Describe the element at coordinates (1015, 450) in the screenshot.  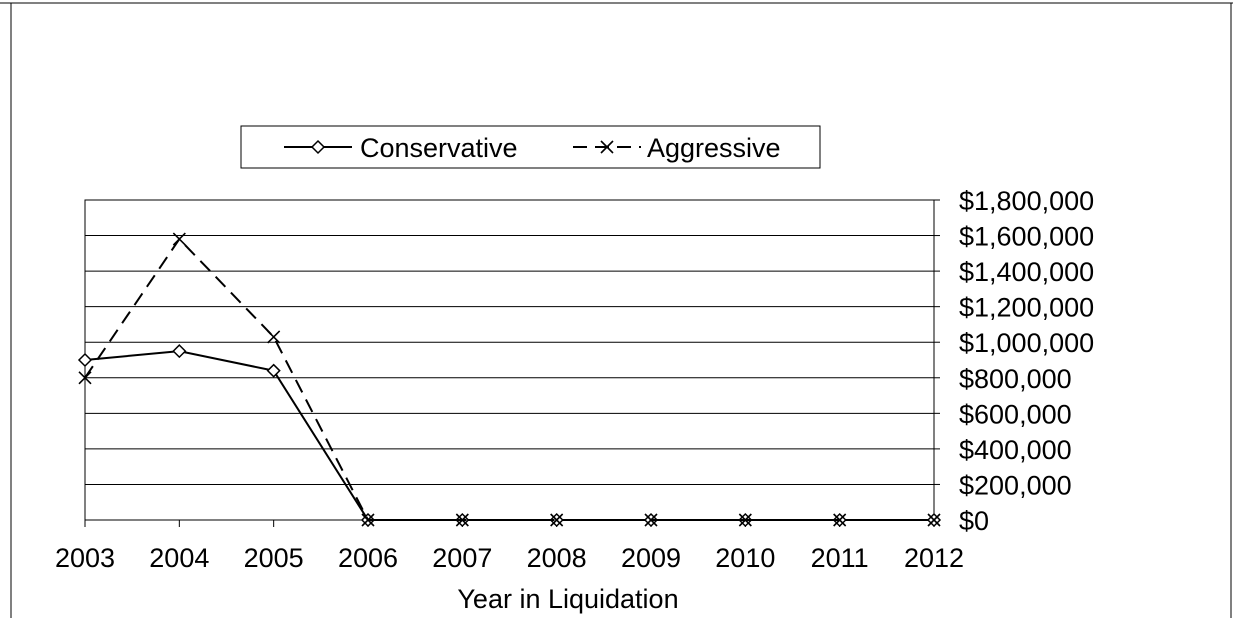
I see `y-tick-label: $400,000` at that location.